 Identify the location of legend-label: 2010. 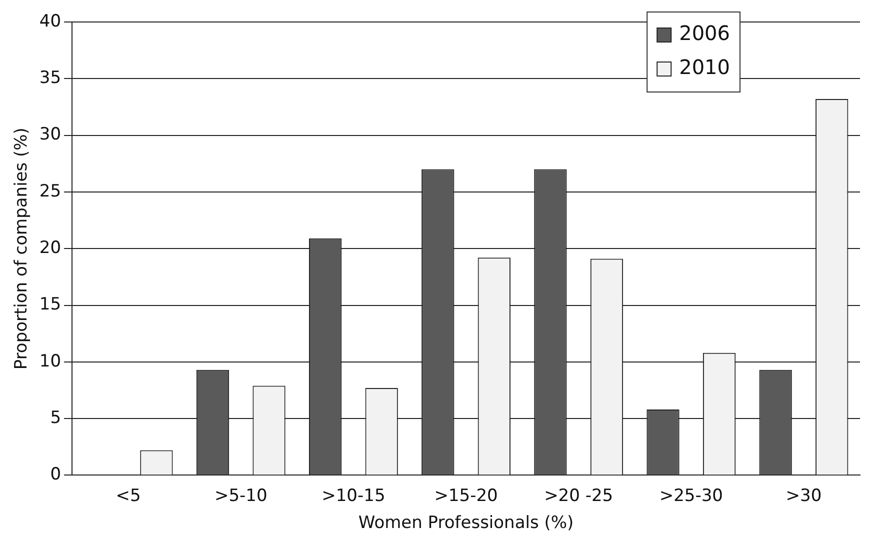
(704, 67).